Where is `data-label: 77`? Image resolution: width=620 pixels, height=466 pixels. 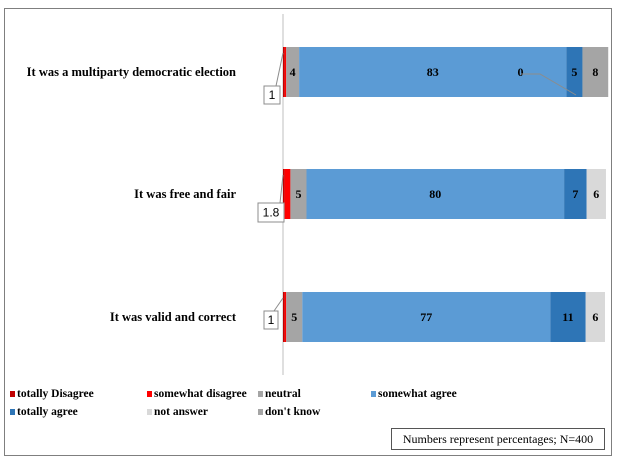
data-label: 77 is located at coordinates (426, 317).